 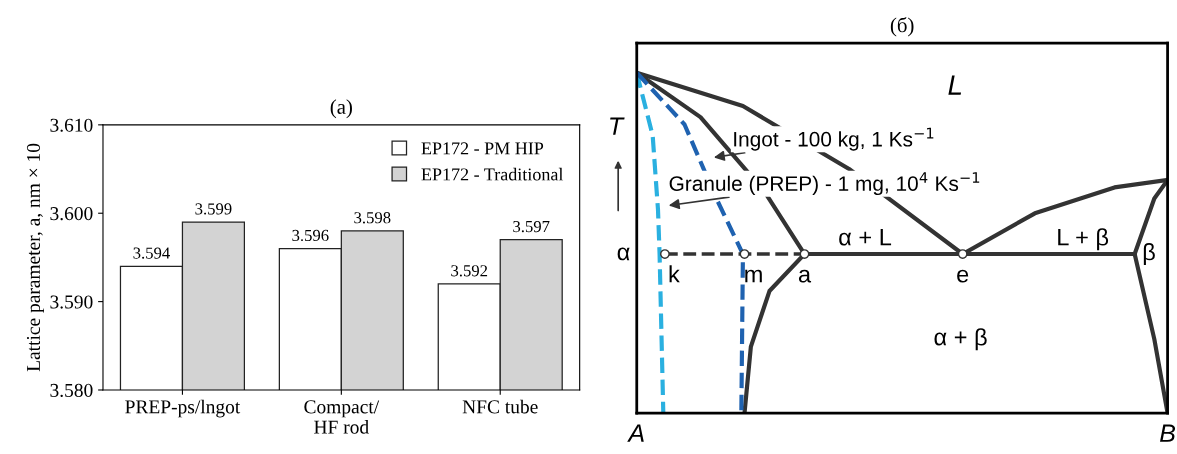 What do you see at coordinates (213, 209) in the screenshot?
I see `data-label: 3.599` at bounding box center [213, 209].